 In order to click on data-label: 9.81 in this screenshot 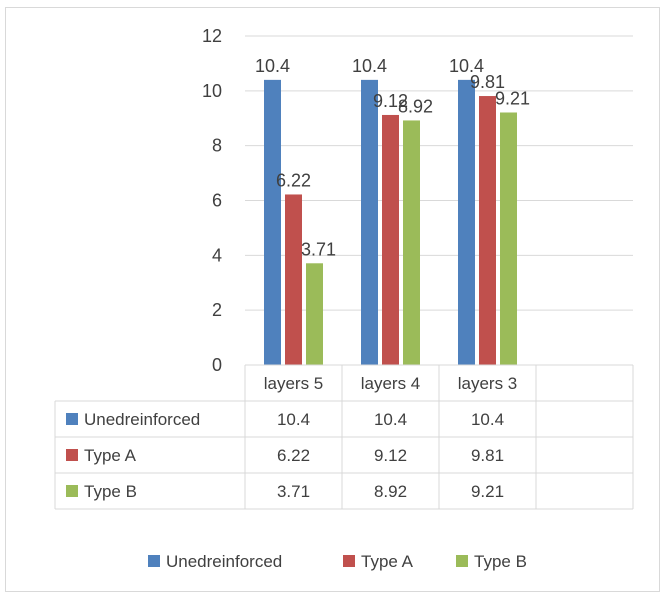, I will do `click(487, 82)`.